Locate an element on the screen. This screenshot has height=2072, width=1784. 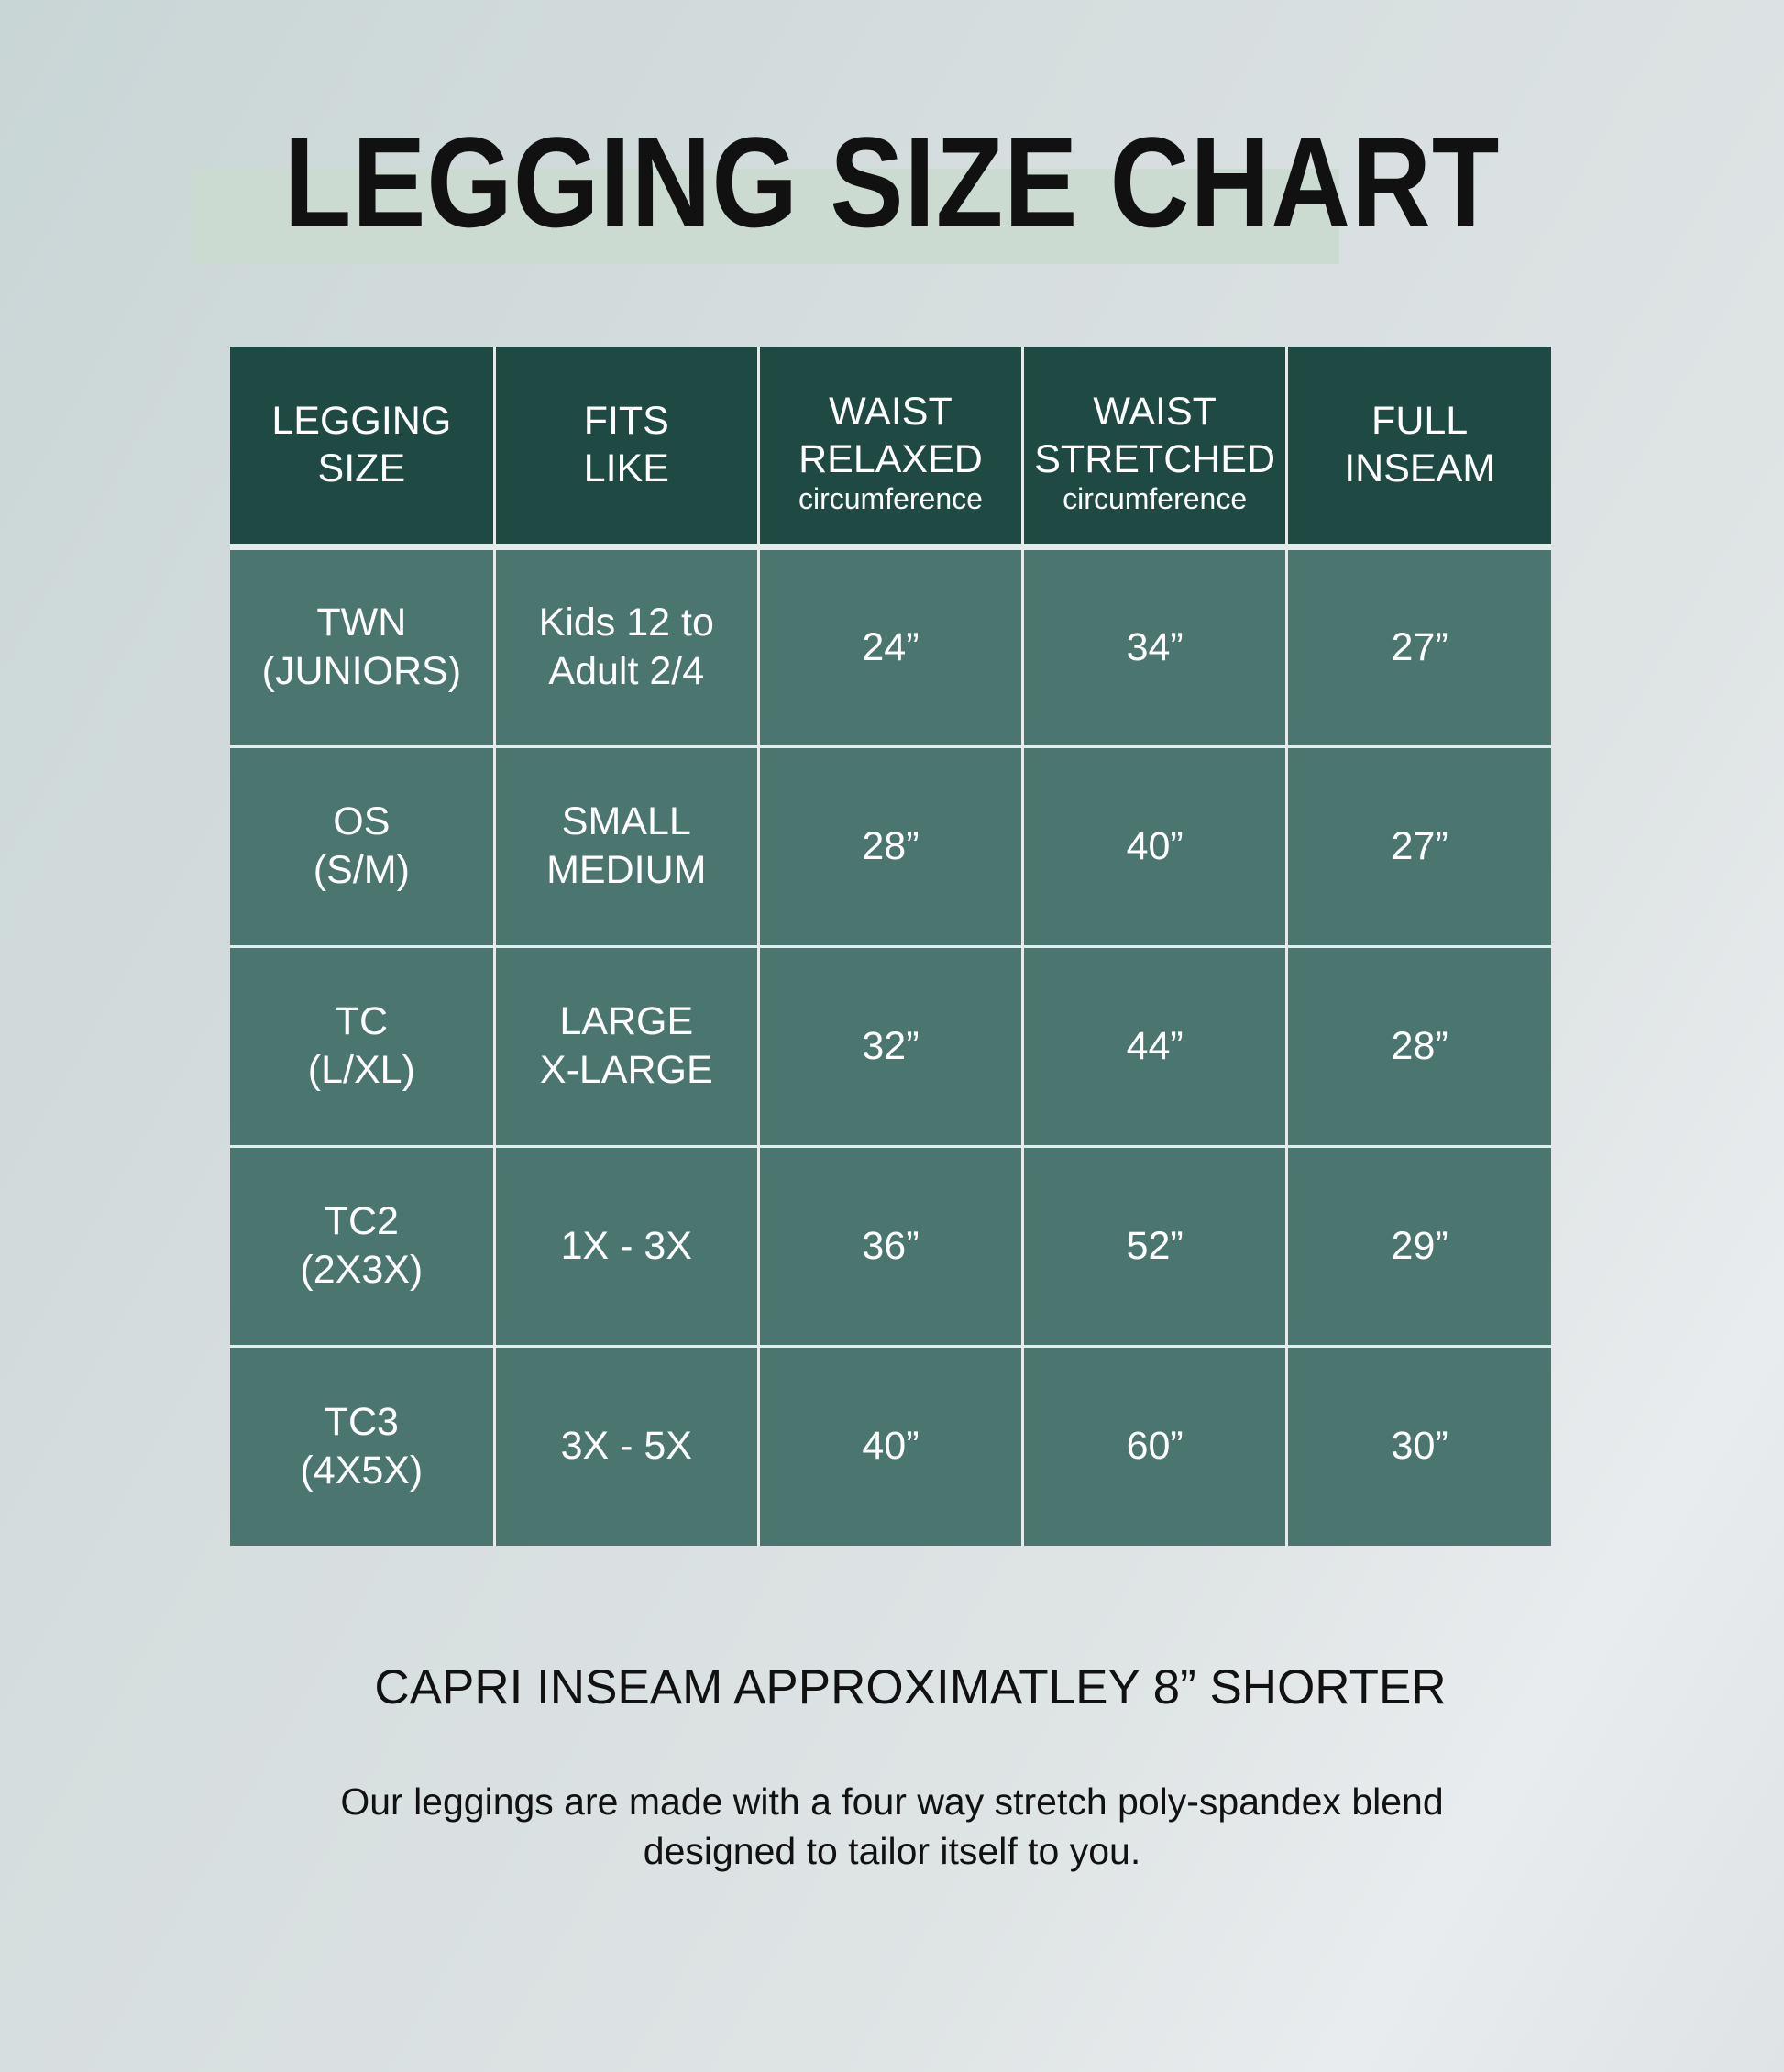
cell-size: OS (S/M) is located at coordinates (363, 846).